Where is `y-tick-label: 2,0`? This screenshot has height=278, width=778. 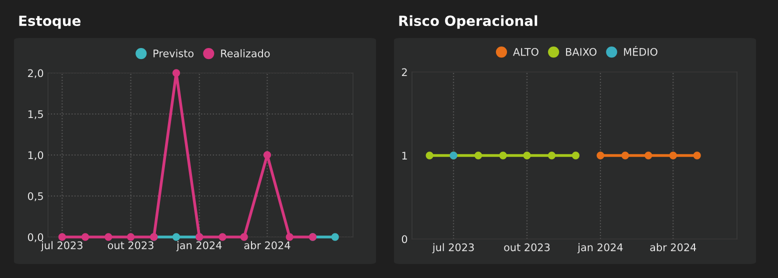 y-tick-label: 2,0 is located at coordinates (36, 73).